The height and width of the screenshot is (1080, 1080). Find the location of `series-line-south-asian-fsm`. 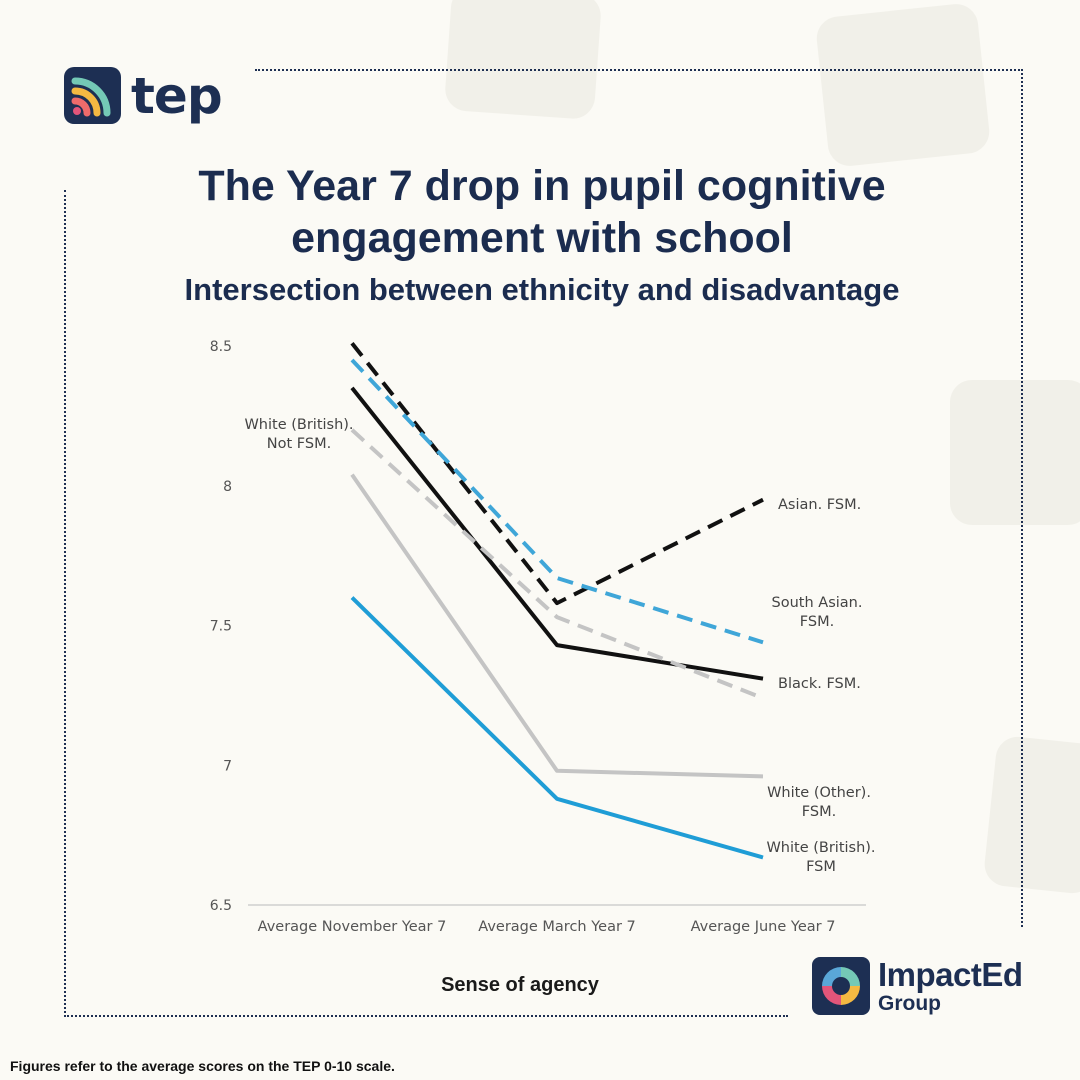

series-line-south-asian-fsm is located at coordinates (557, 501).